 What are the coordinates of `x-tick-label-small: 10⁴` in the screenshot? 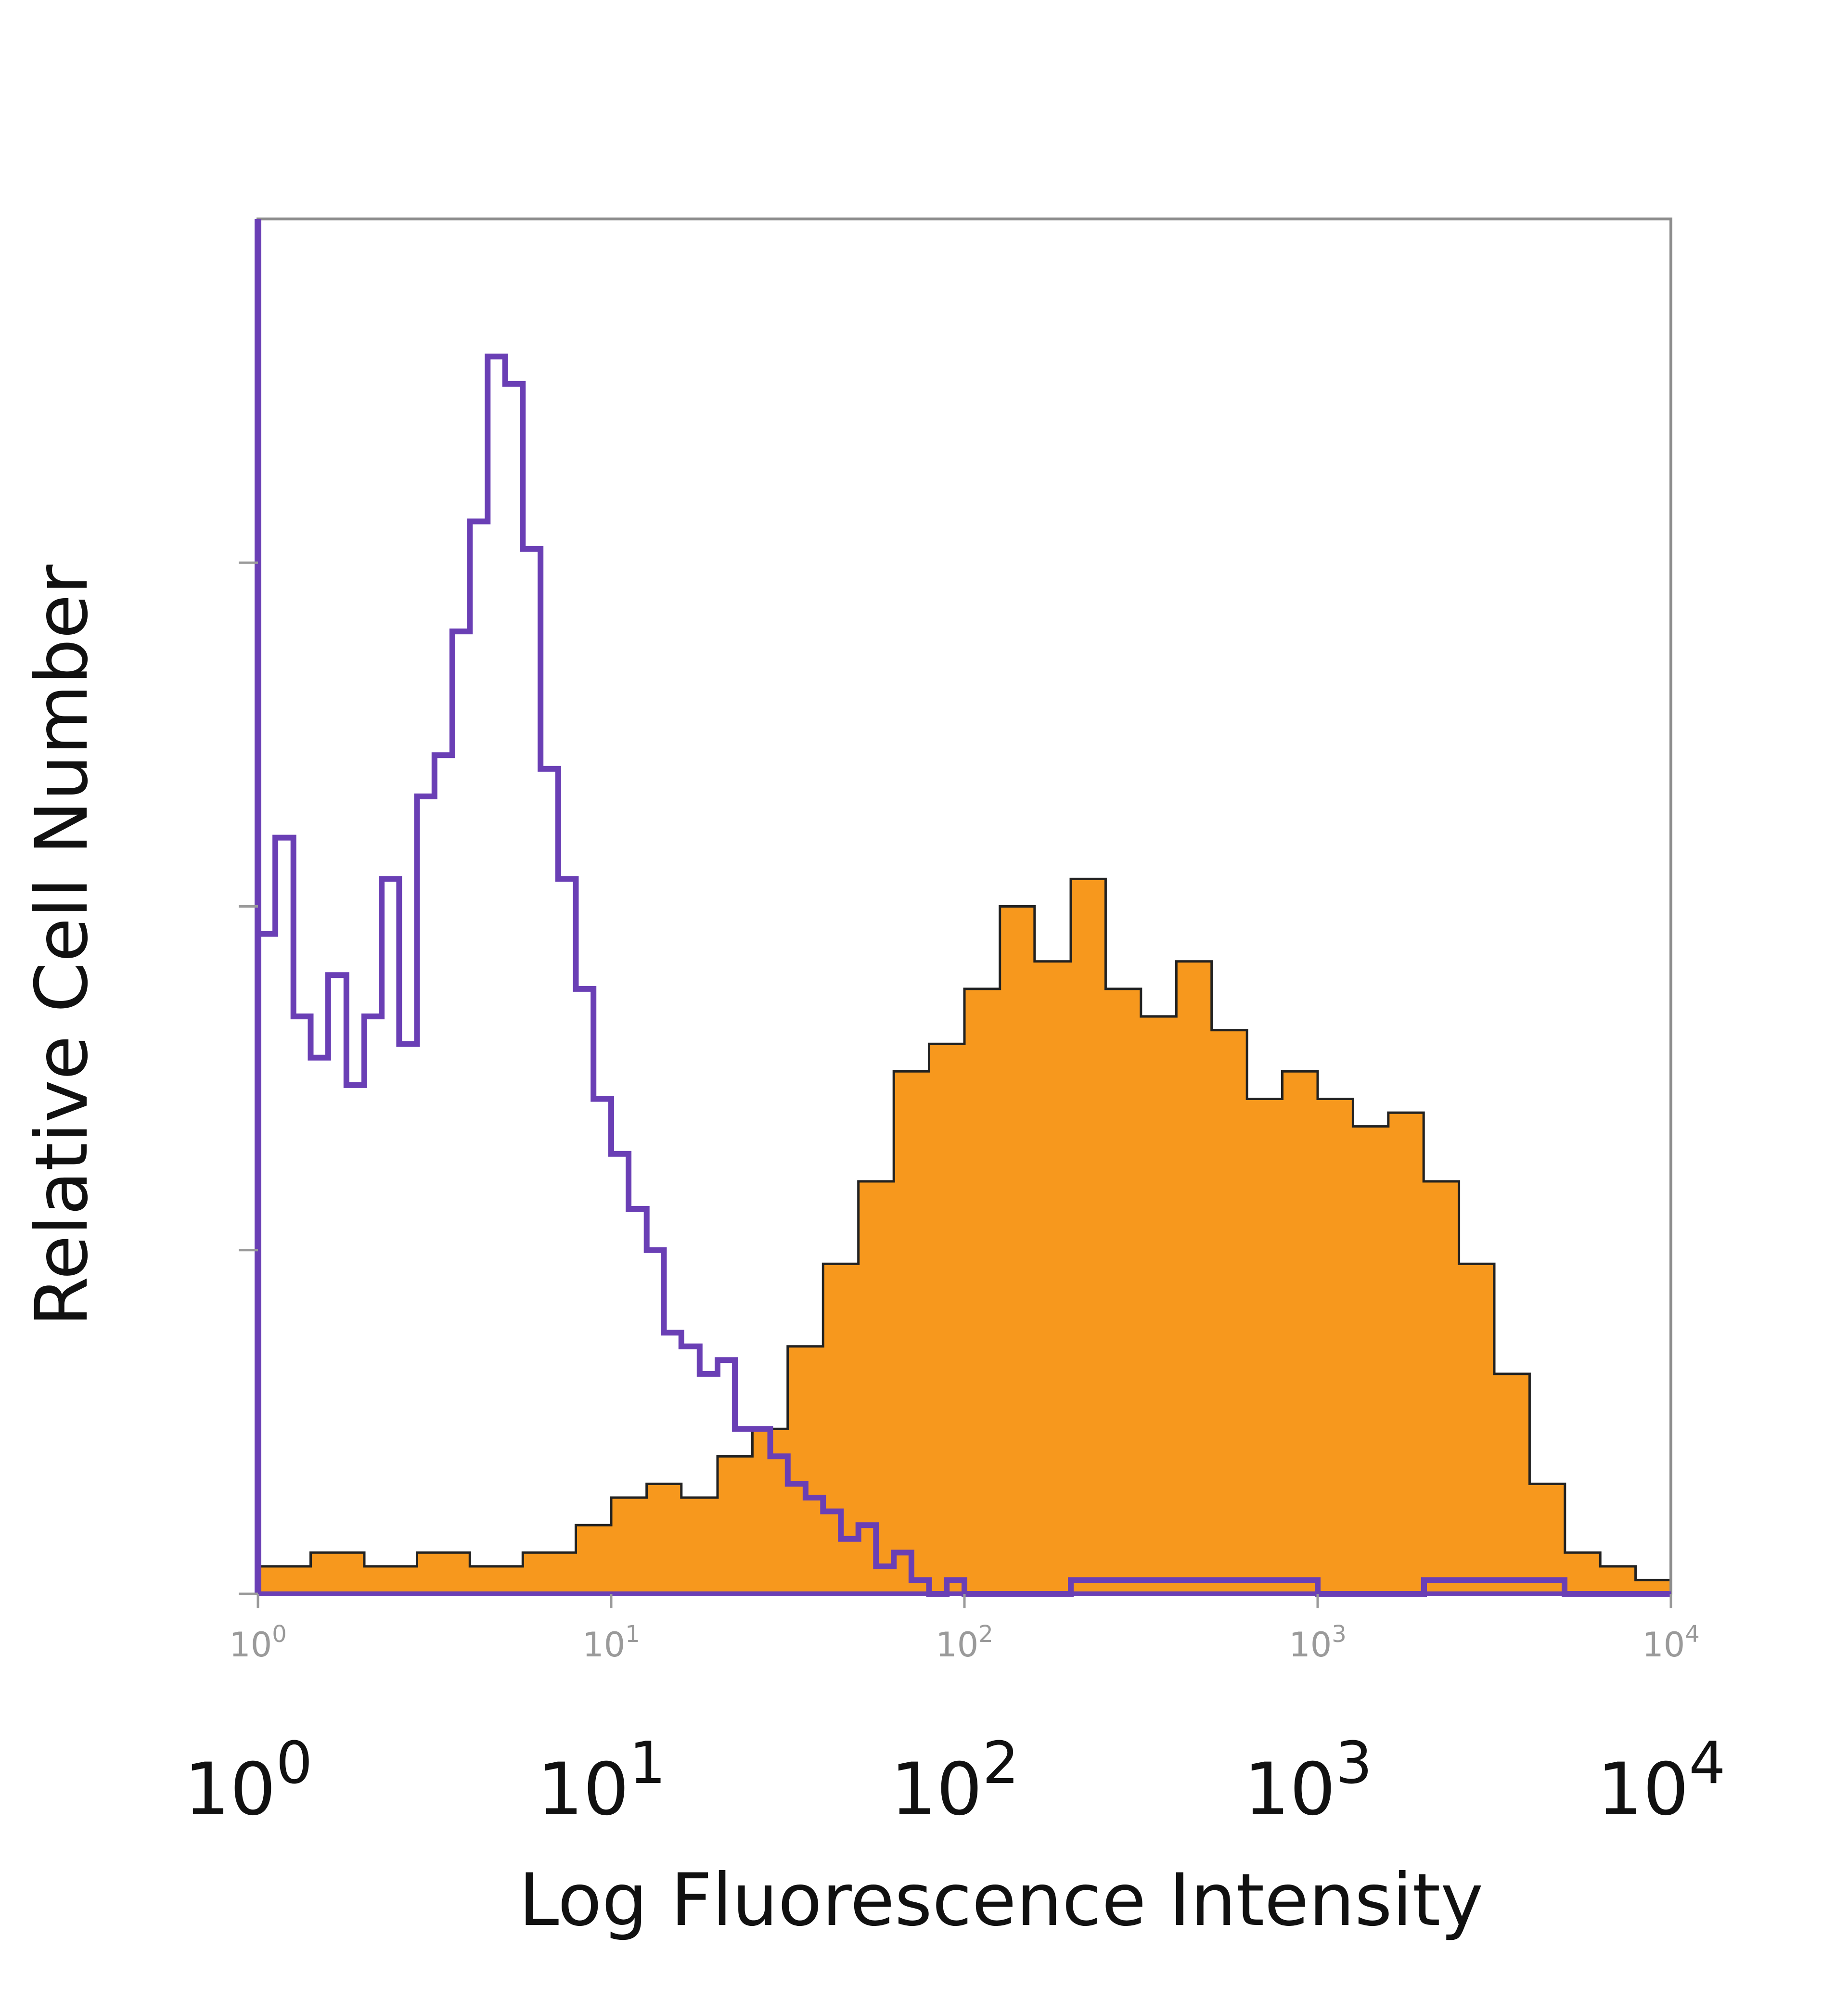 It's located at (1671, 1643).